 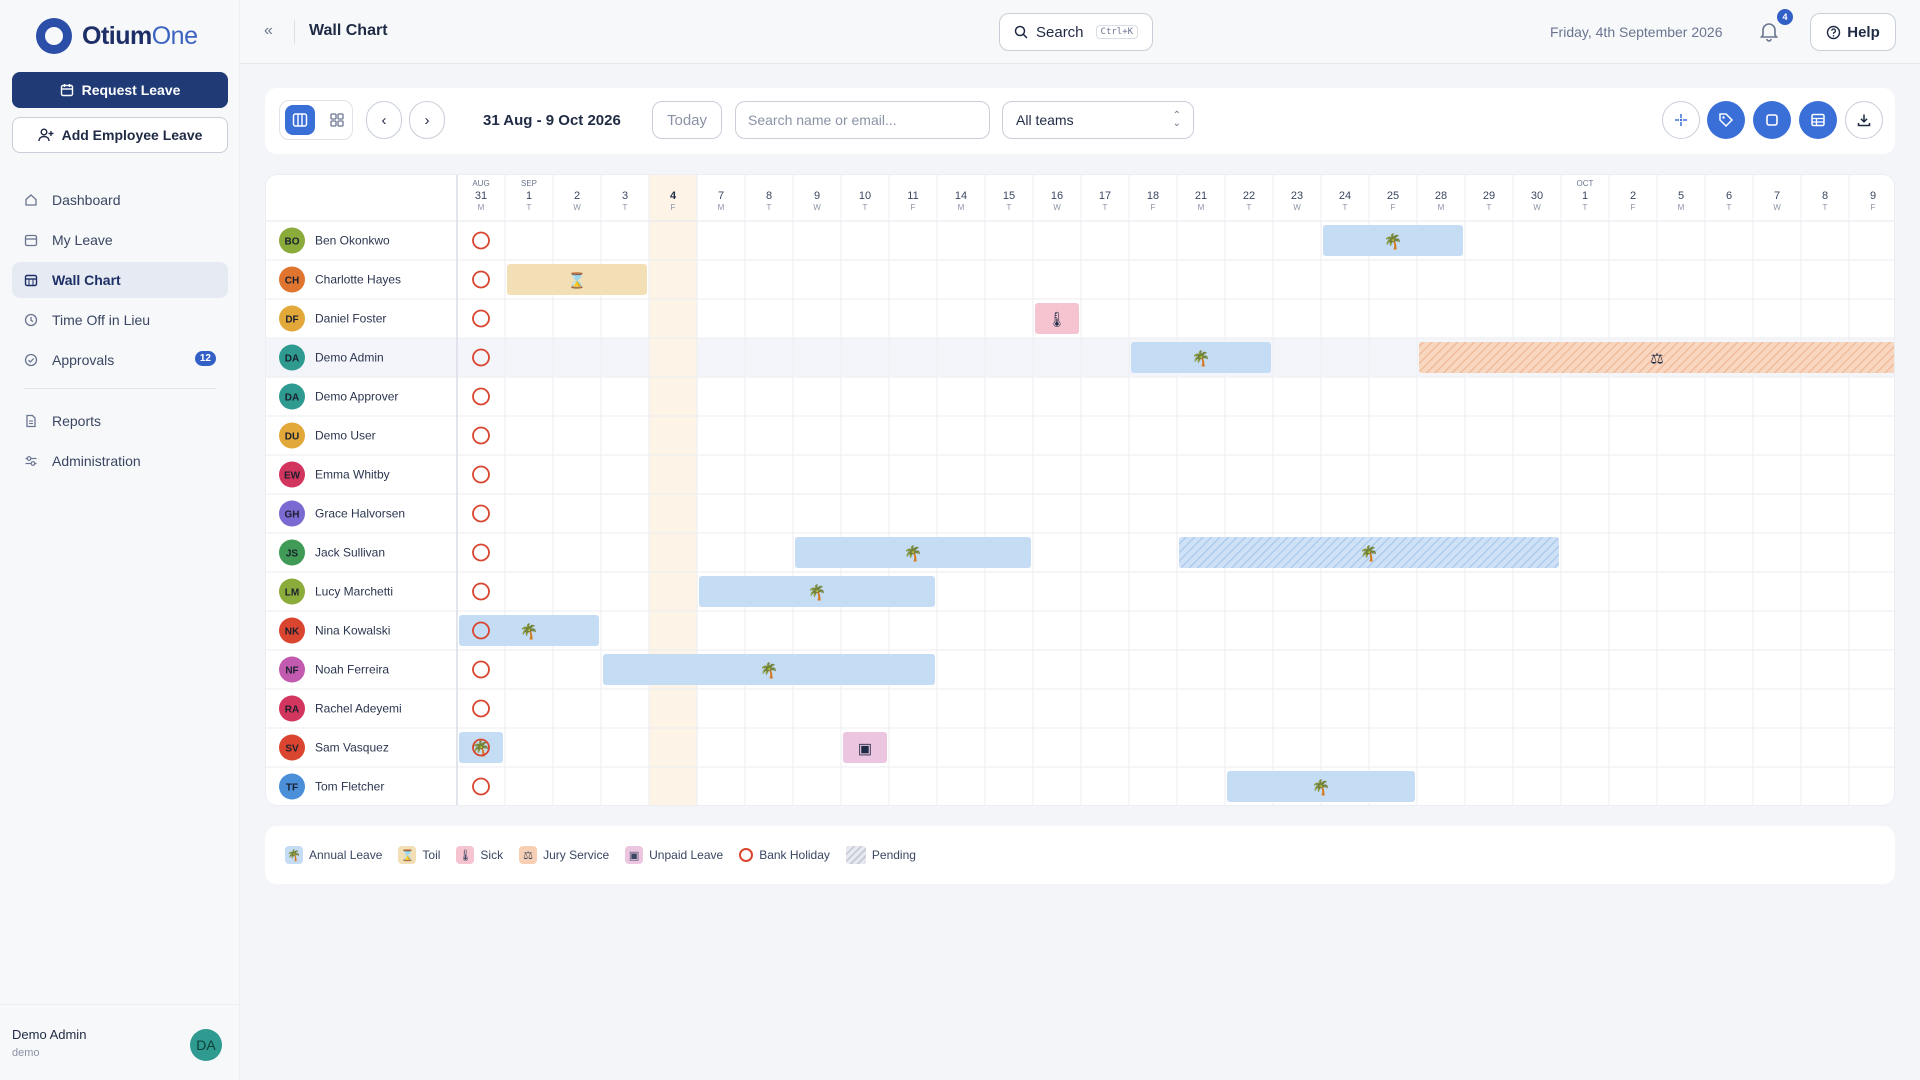 I want to click on chevron-right-icon: ›, so click(x=427, y=120).